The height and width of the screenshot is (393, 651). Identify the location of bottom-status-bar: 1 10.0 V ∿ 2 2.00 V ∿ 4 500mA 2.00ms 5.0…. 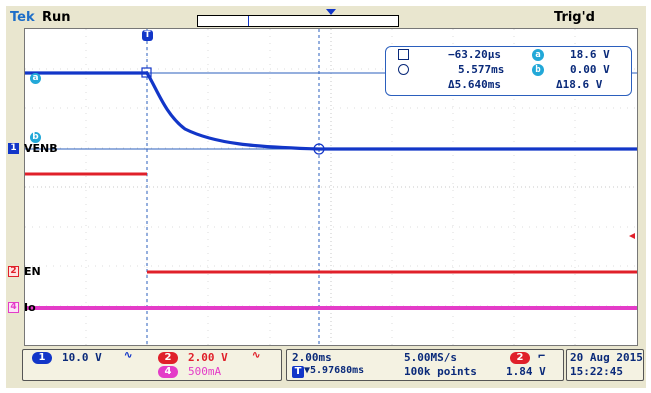
(333, 367).